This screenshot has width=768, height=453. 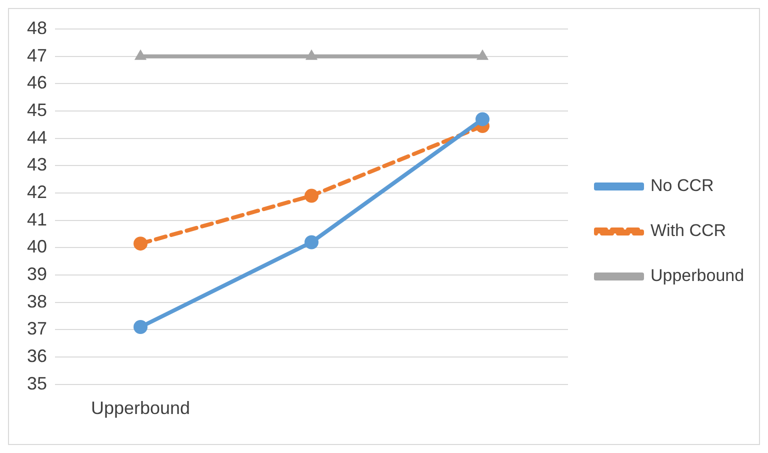 What do you see at coordinates (697, 276) in the screenshot?
I see `legend-label: Upperbound` at bounding box center [697, 276].